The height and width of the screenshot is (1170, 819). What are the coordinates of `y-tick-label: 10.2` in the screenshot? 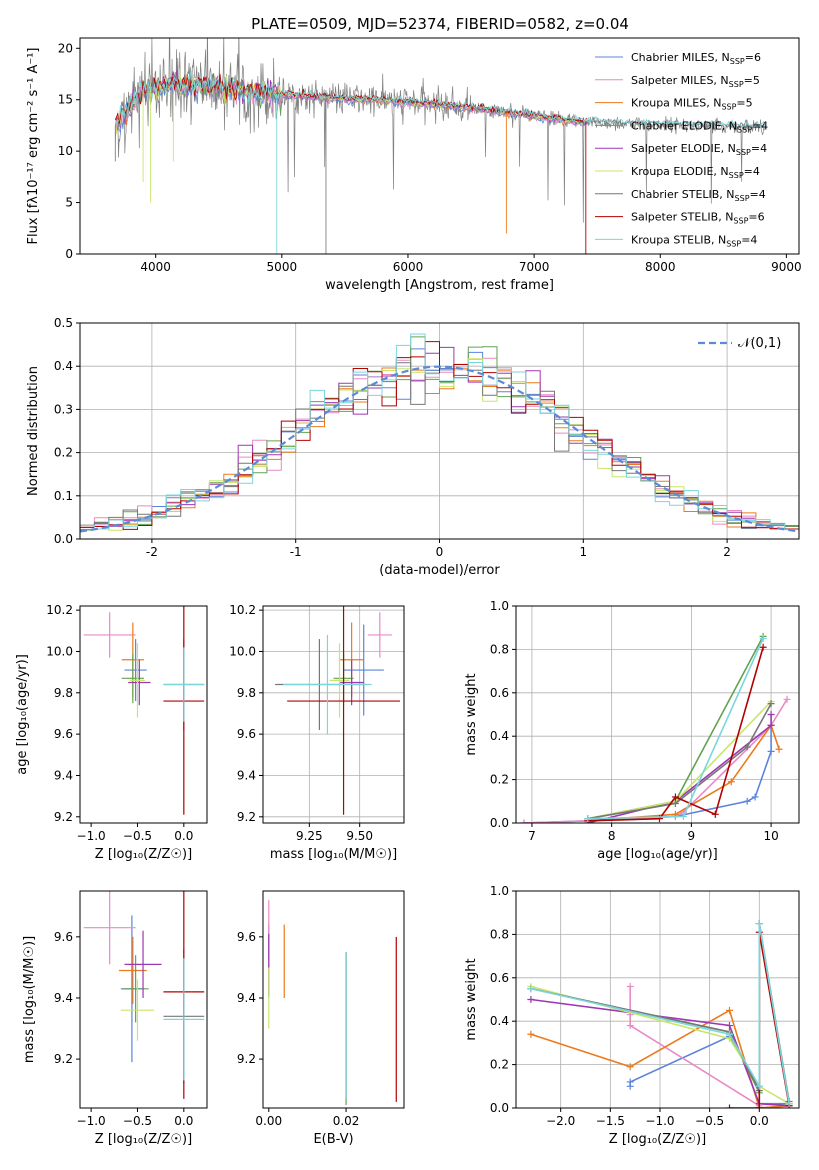 It's located at (59, 610).